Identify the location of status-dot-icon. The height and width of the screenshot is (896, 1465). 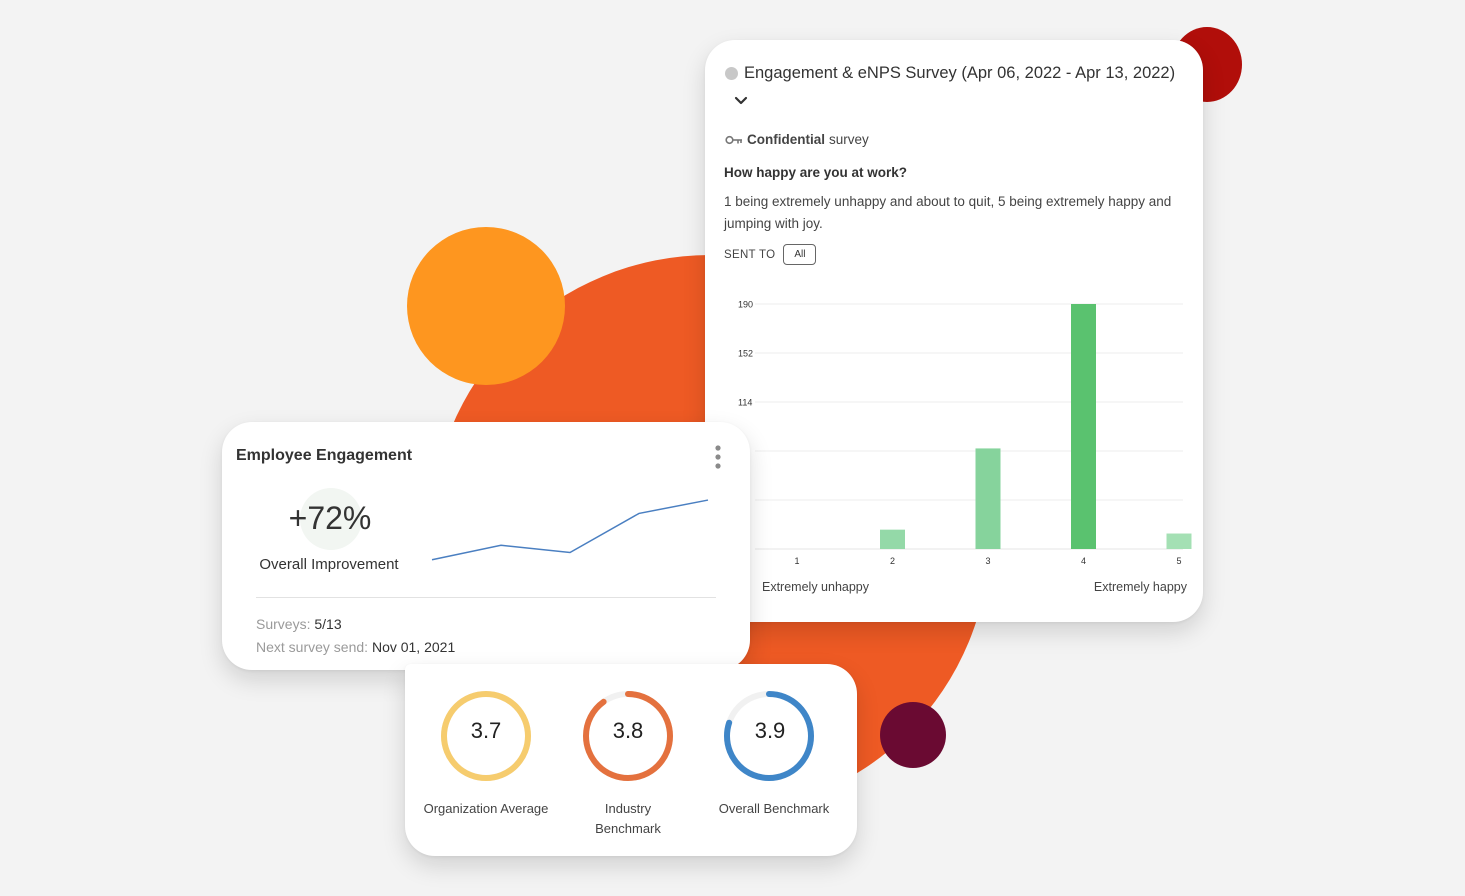
(731, 73).